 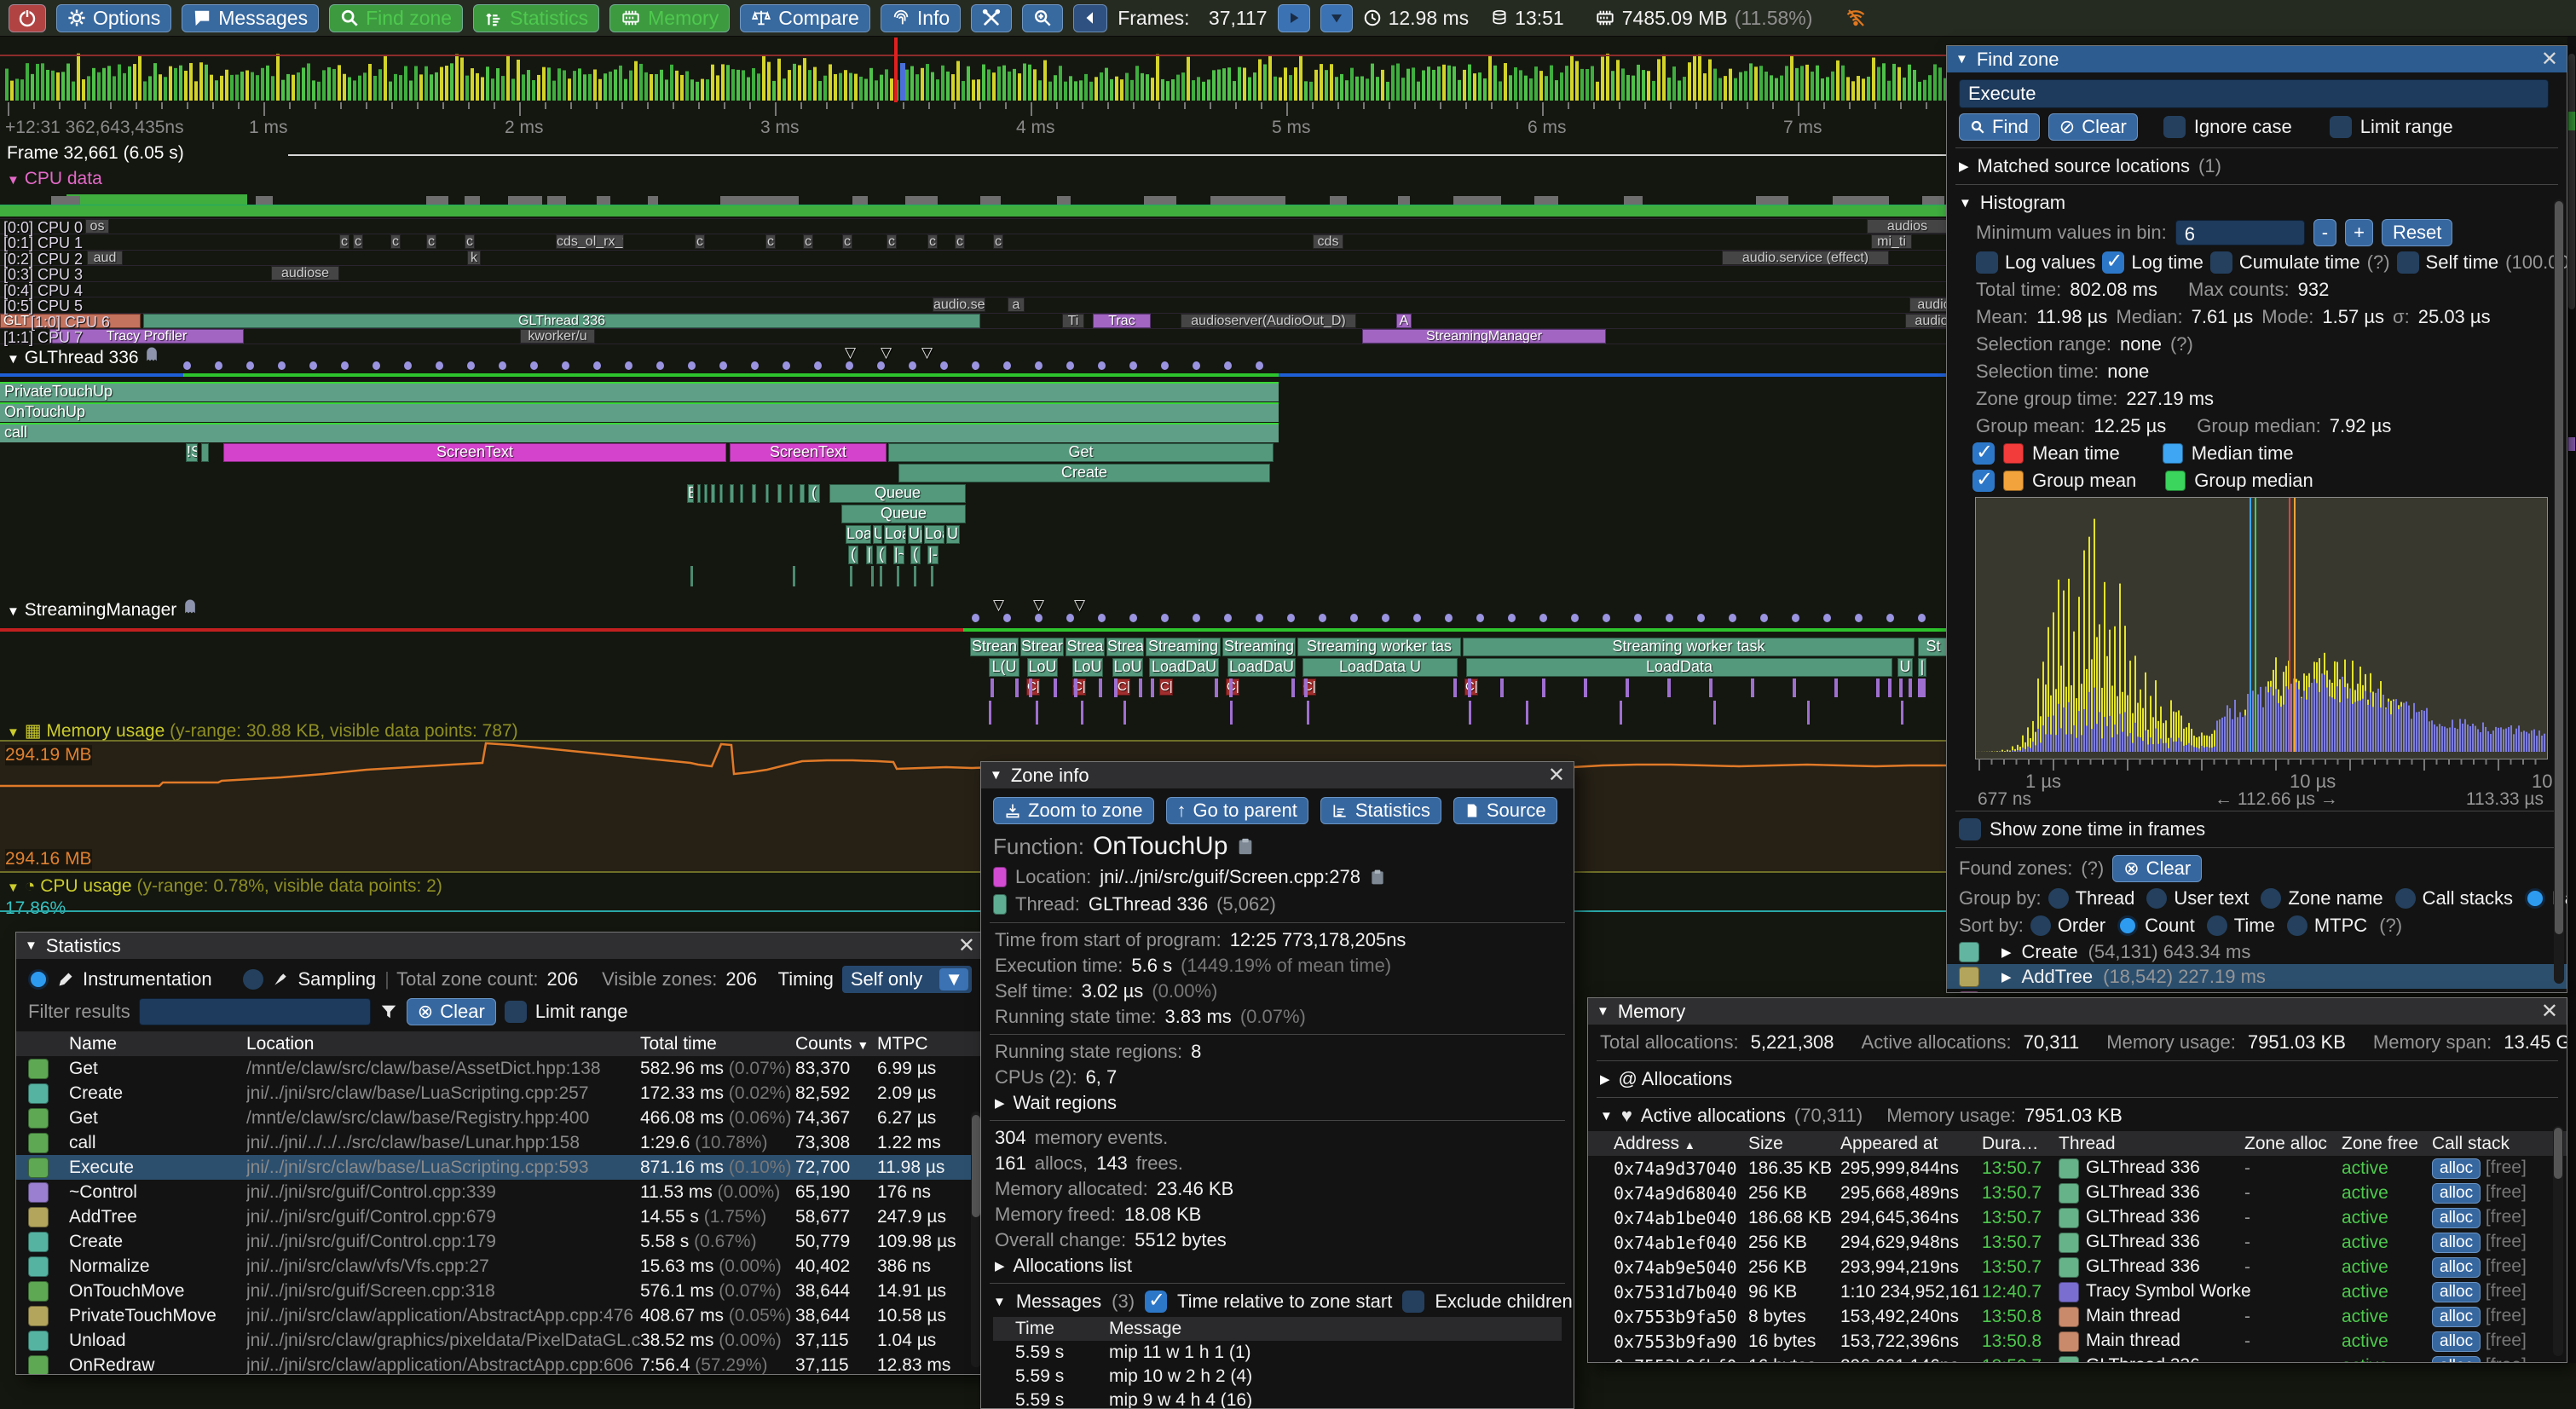 What do you see at coordinates (2257, 991) in the screenshot?
I see `found-zone-row: ▶LoadLevel(18) 406.88 µs` at bounding box center [2257, 991].